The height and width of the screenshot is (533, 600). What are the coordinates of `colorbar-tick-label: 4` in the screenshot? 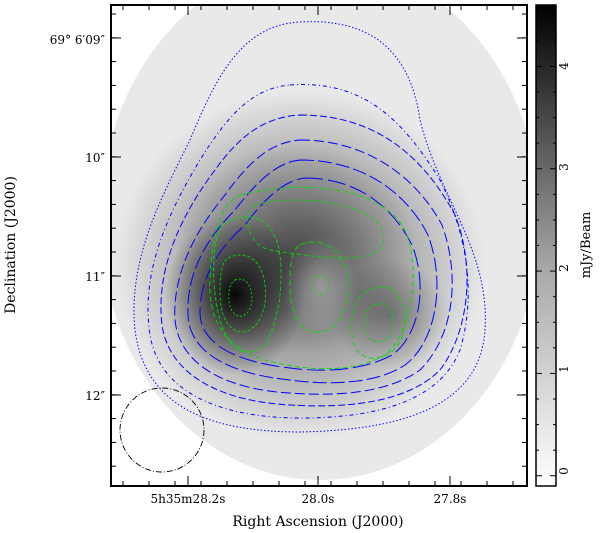 It's located at (564, 66).